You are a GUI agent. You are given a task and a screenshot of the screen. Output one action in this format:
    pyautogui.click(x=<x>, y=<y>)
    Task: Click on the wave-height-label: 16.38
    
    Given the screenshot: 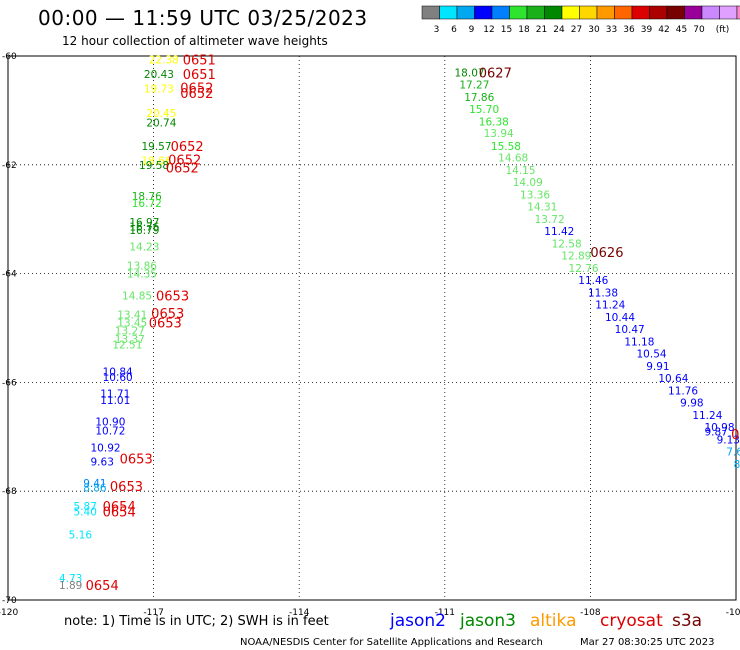 What is the action you would take?
    pyautogui.click(x=494, y=122)
    